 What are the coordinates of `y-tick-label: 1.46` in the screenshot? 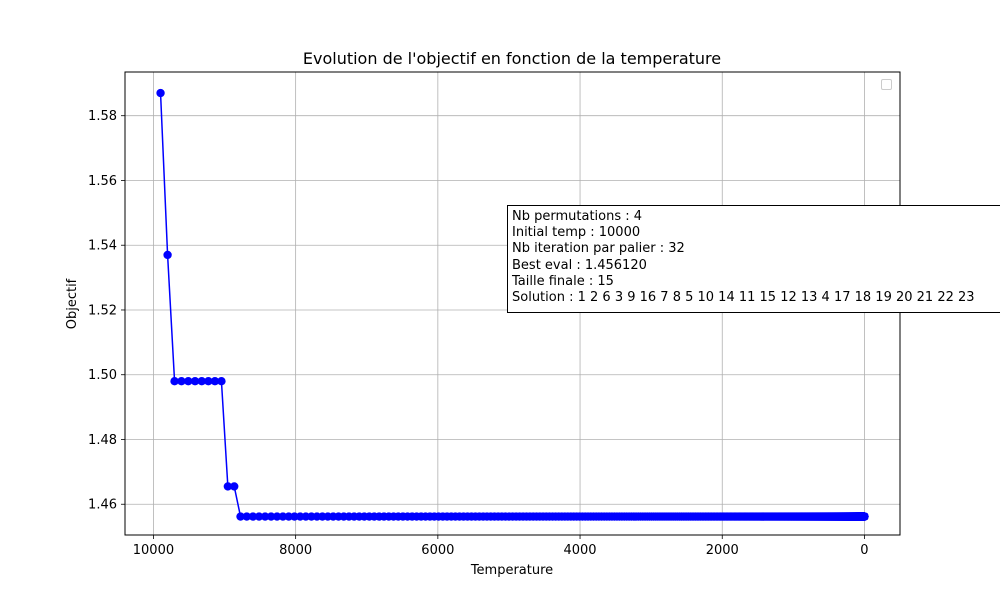 It's located at (102, 505).